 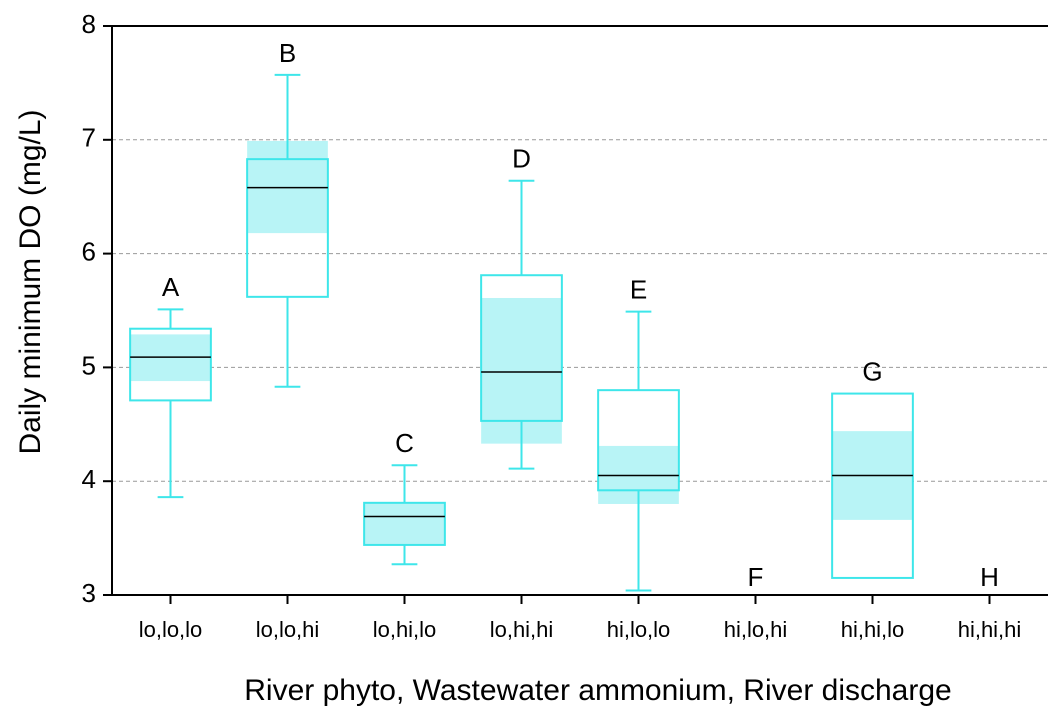 I want to click on y-tick-label: 3, so click(x=89, y=593).